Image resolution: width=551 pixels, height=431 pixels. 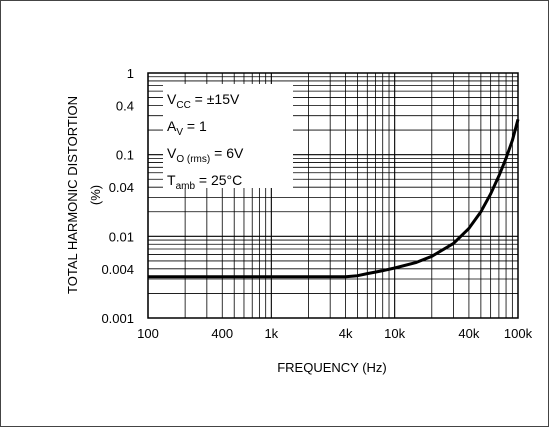 What do you see at coordinates (117, 318) in the screenshot?
I see `y-tick-label: 0.001` at bounding box center [117, 318].